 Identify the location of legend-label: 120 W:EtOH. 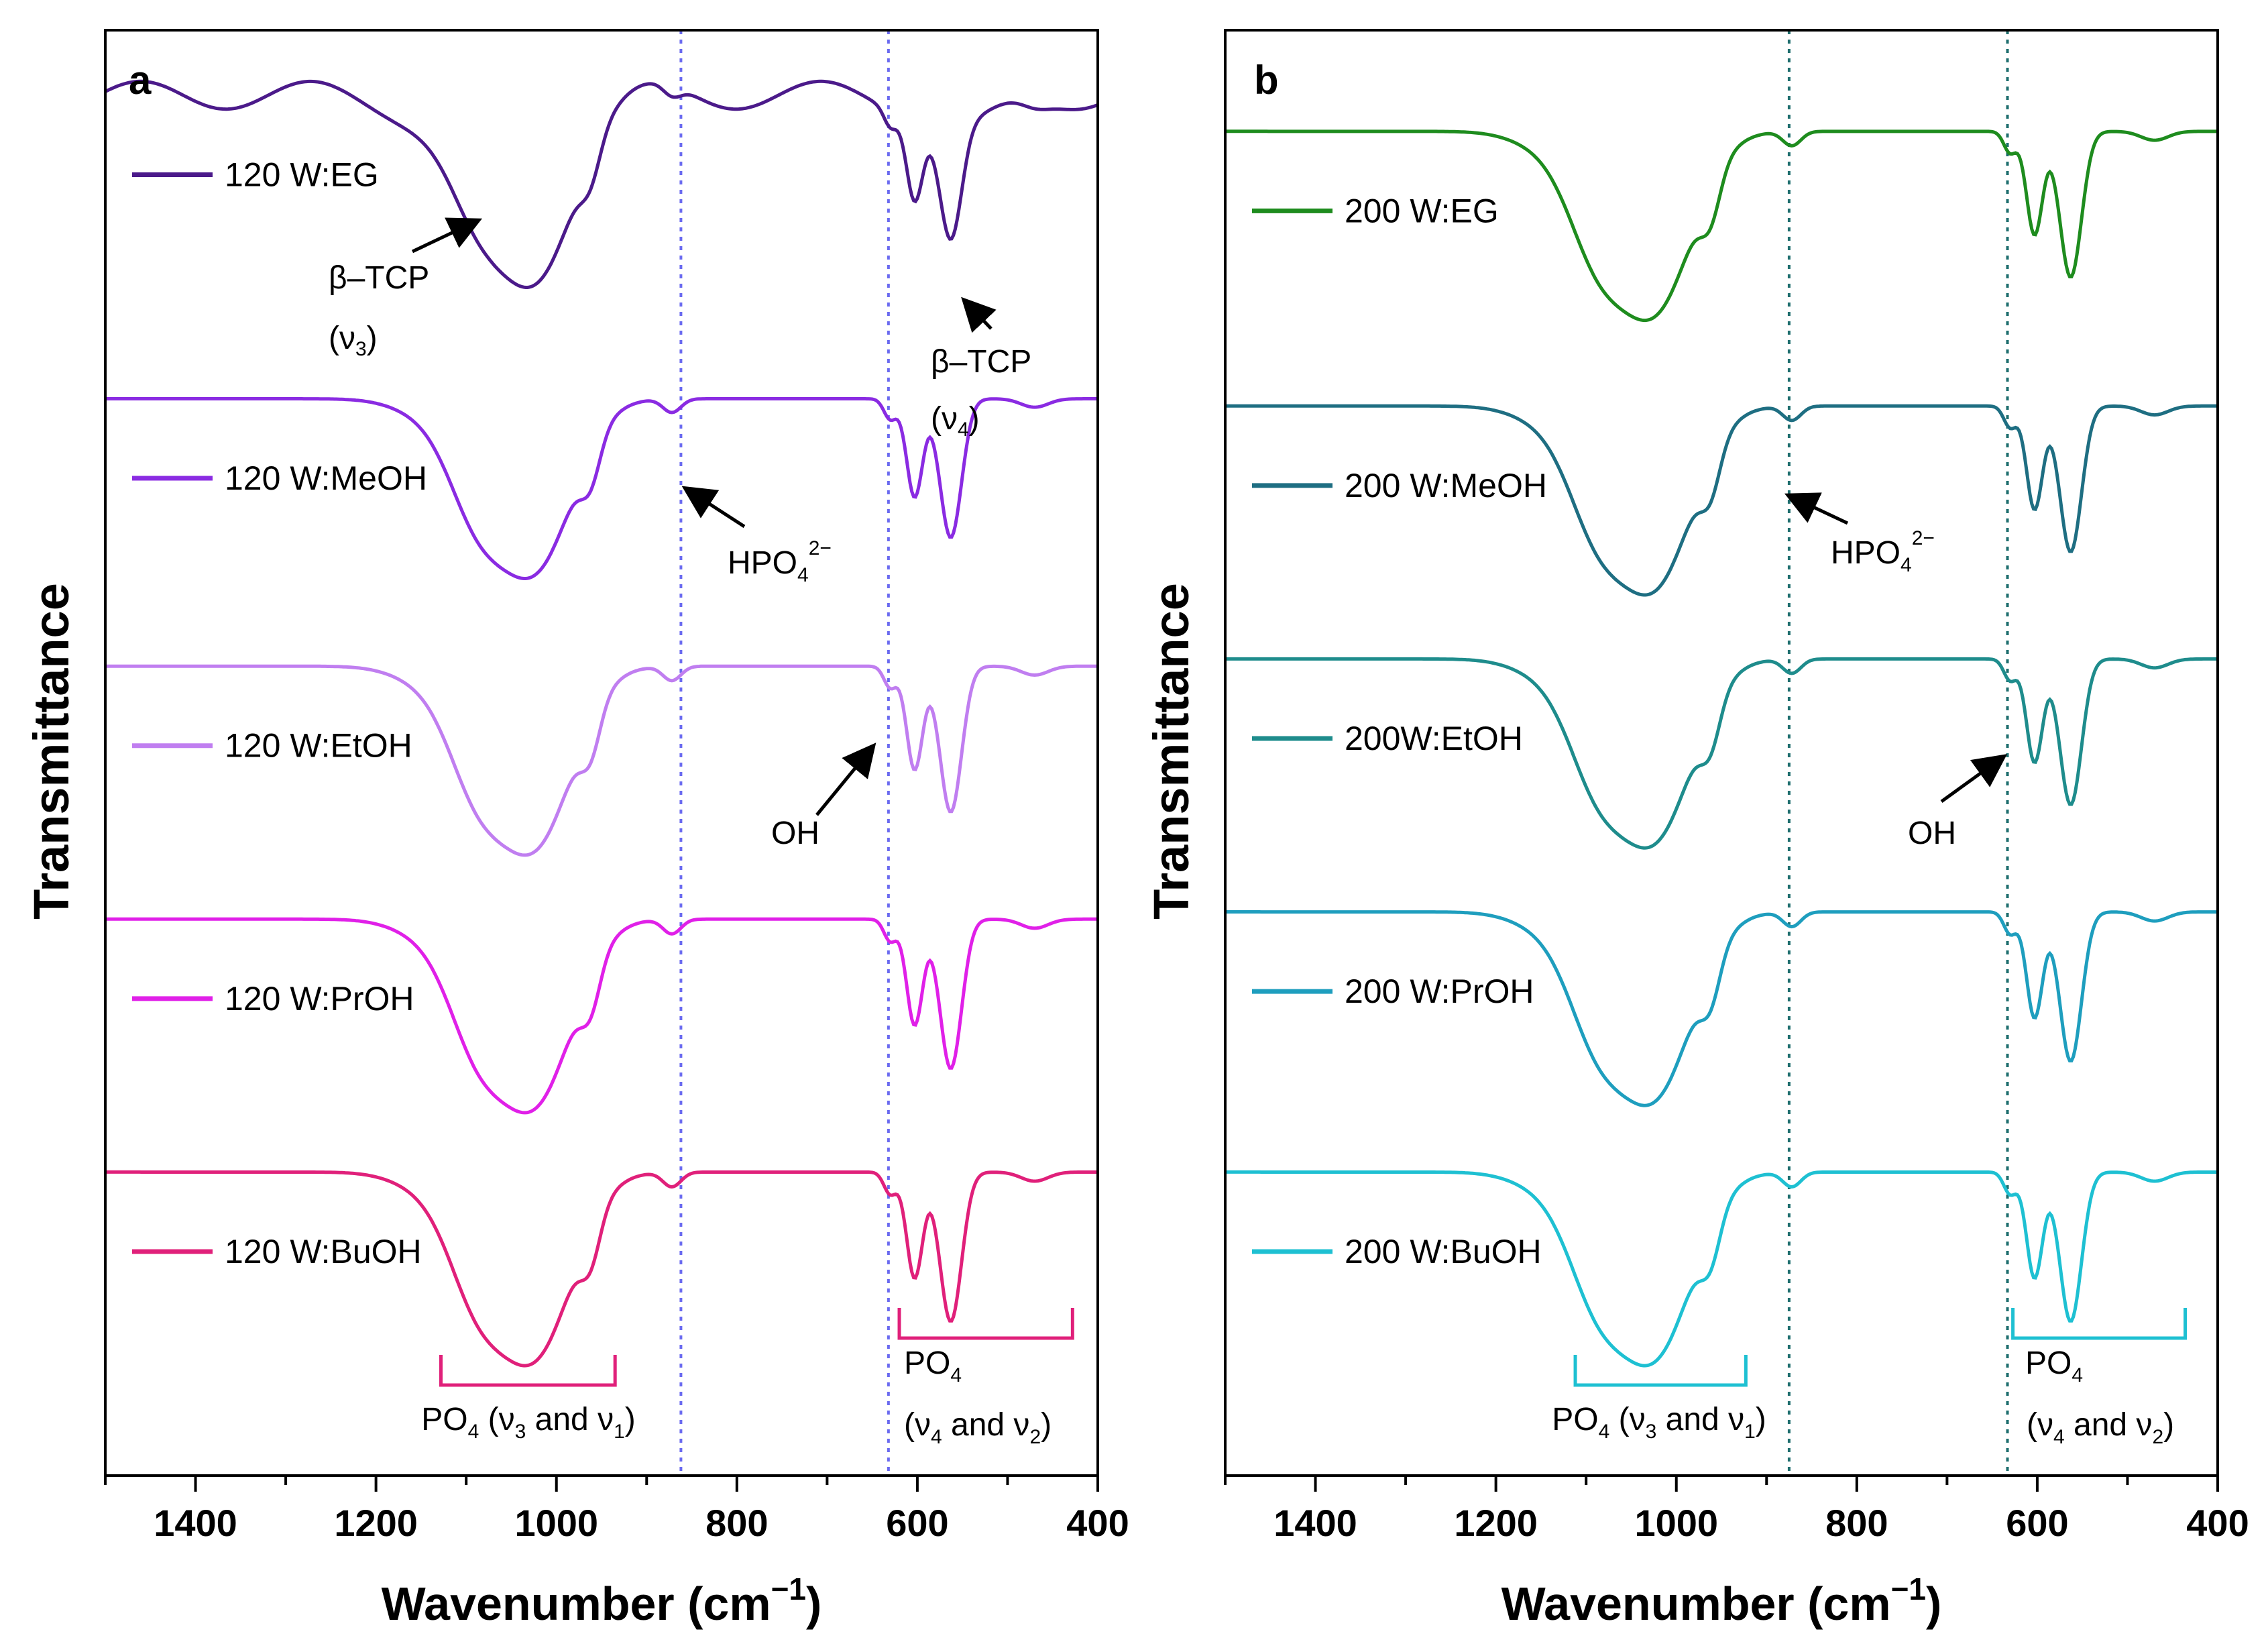
(319, 746).